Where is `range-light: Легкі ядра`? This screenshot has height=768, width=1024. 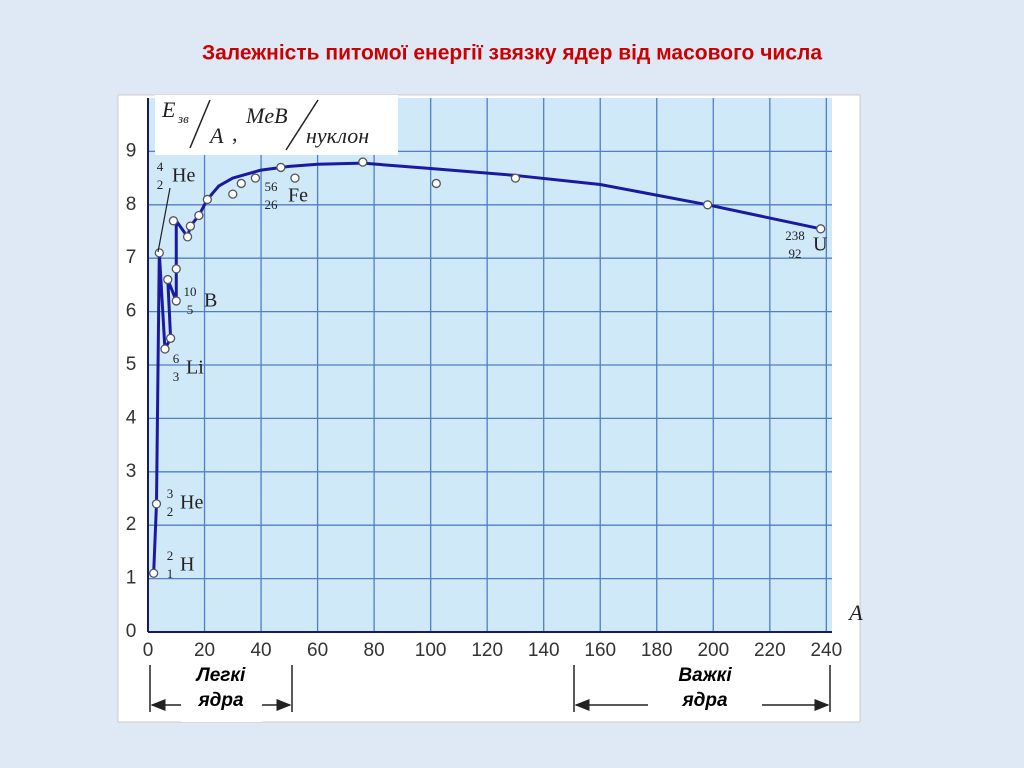 range-light: Легкі ядра is located at coordinates (221, 691).